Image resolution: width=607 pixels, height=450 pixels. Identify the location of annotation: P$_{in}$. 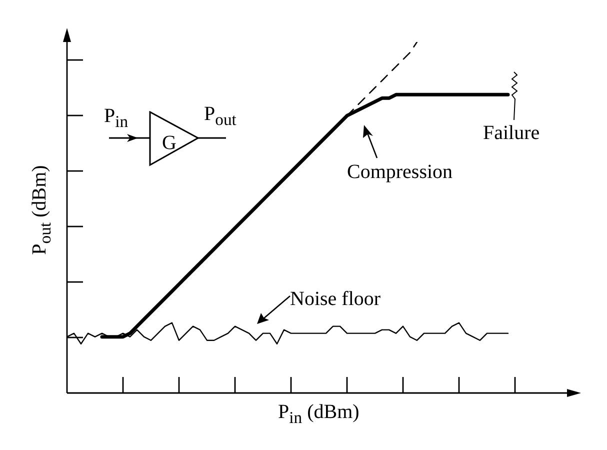
(116, 118).